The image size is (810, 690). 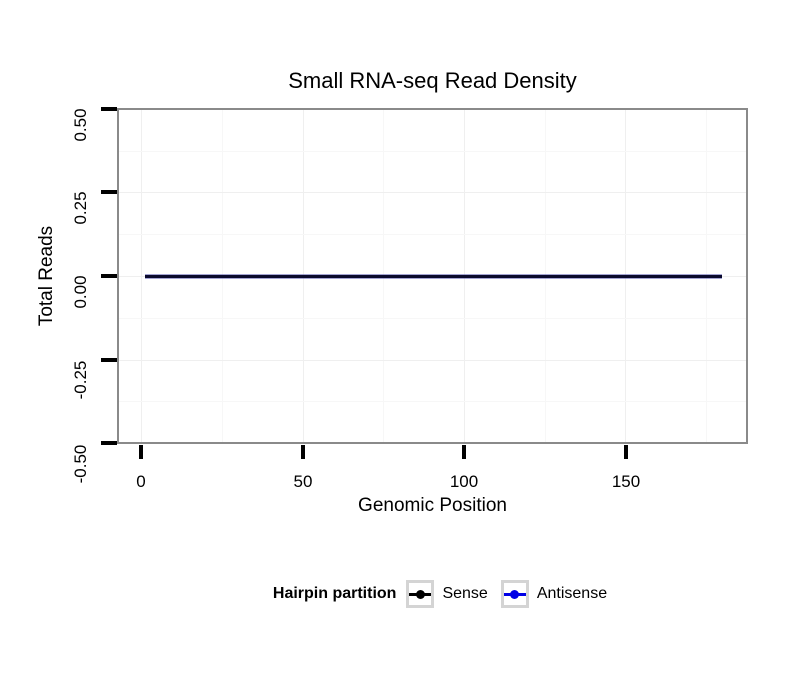 I want to click on y-tick-label: -0.50, so click(x=80, y=464).